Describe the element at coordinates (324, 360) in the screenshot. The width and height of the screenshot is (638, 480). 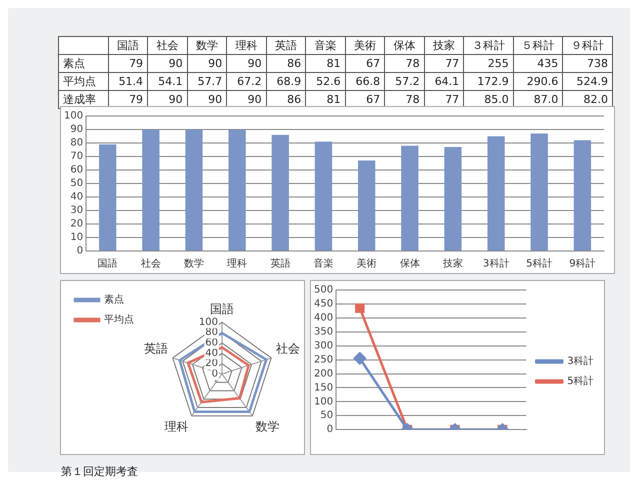
I see `y-tick-label: 250` at that location.